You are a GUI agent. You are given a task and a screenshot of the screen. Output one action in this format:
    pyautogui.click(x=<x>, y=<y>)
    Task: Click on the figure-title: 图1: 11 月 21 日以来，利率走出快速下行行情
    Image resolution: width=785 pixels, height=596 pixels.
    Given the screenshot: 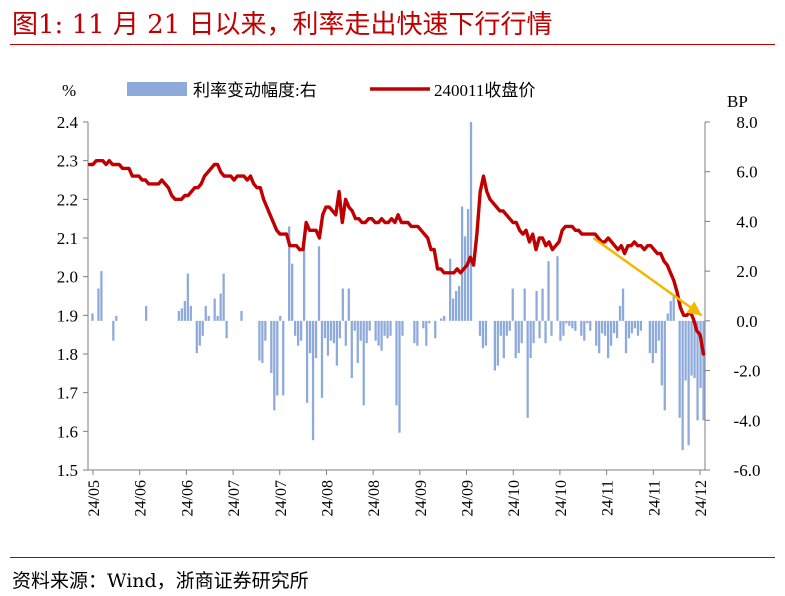 What is the action you would take?
    pyautogui.click(x=282, y=25)
    